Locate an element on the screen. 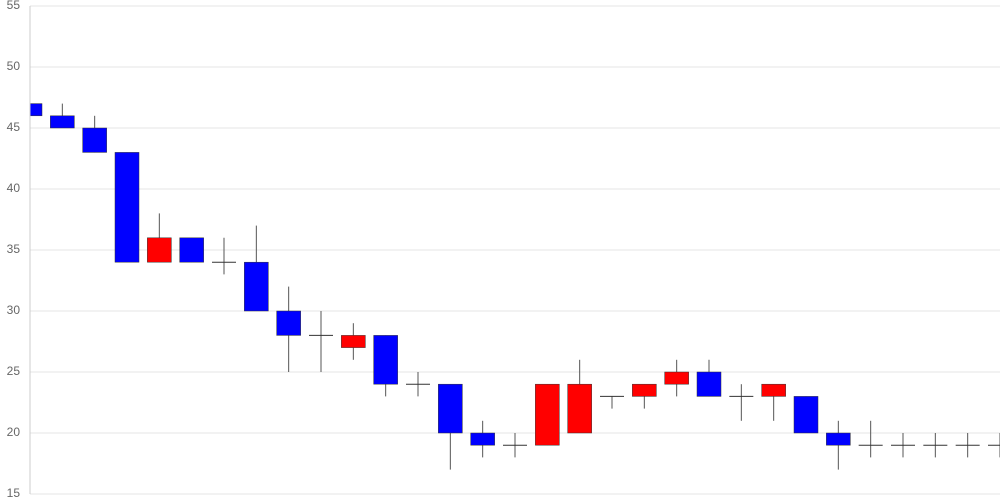 This screenshot has width=1000, height=500. y-tick-label: 50 is located at coordinates (14, 66).